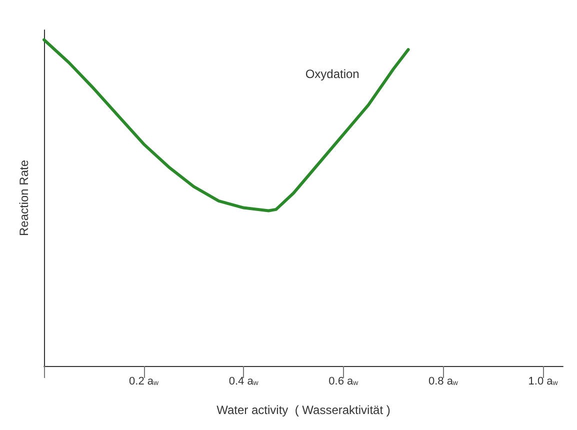  Describe the element at coordinates (332, 74) in the screenshot. I see `annotation: Oxydation` at that location.